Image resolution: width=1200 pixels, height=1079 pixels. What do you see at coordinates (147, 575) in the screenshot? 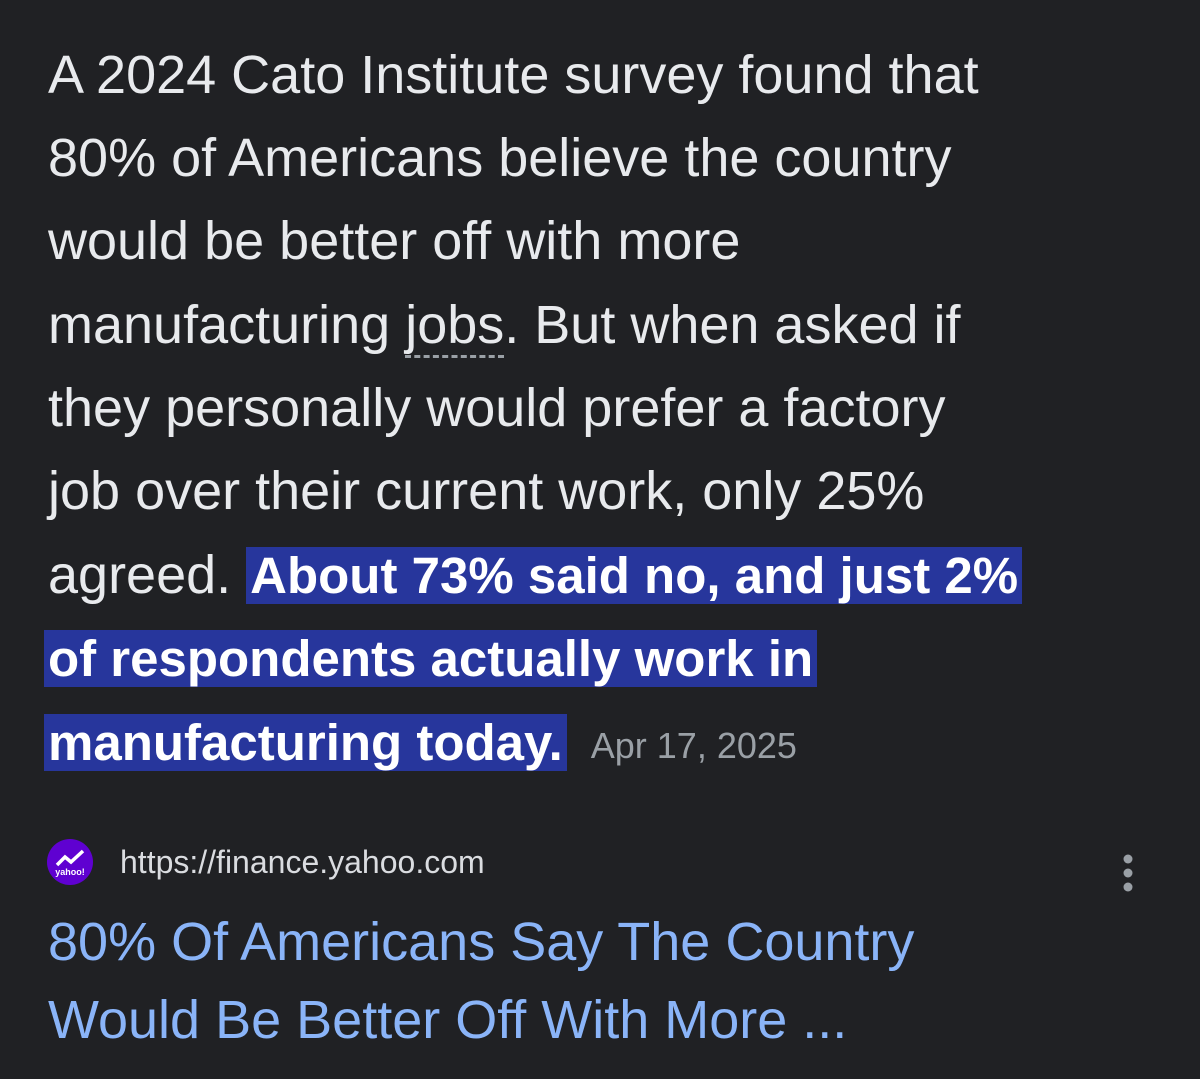
I see `text: agreed.` at bounding box center [147, 575].